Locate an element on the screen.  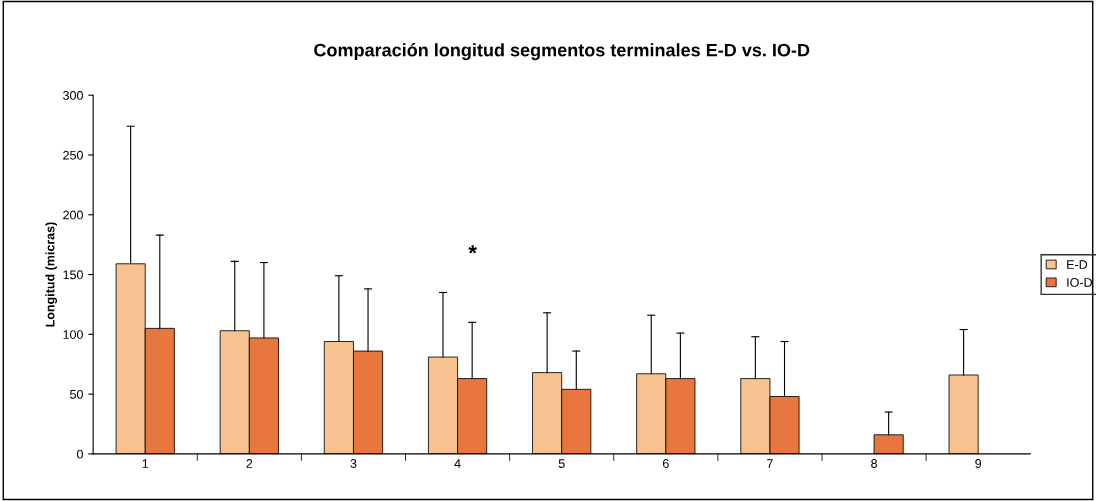
x-tick-label: 1 is located at coordinates (145, 463).